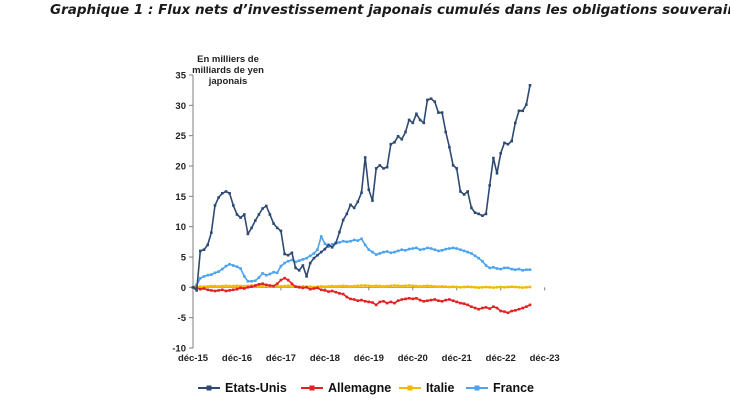 This screenshot has height=410, width=730. I want to click on x-tick-label: déc-18, so click(325, 358).